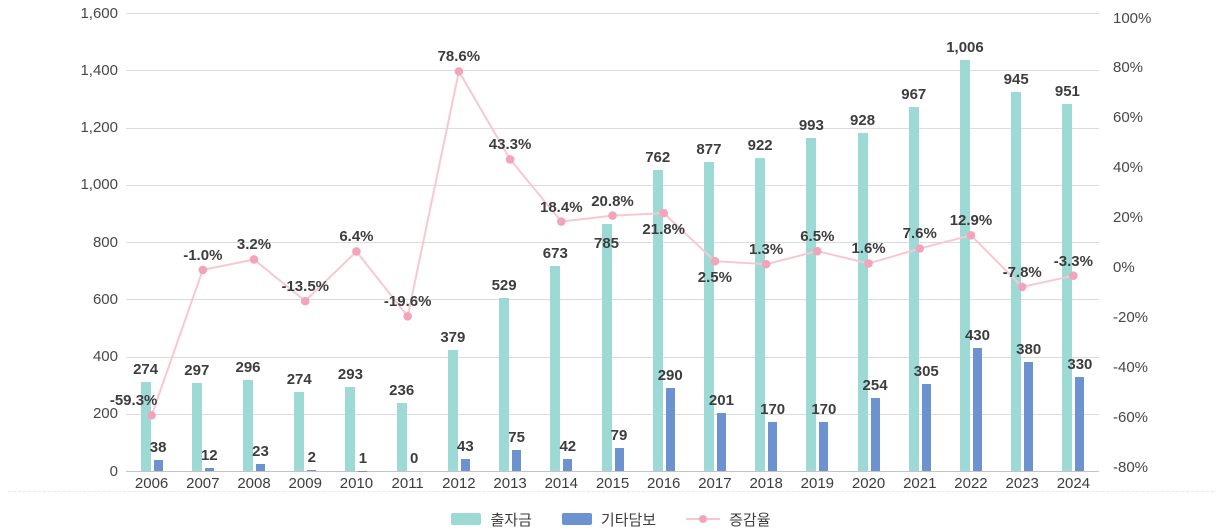 This screenshot has height=531, width=1222. Describe the element at coordinates (664, 483) in the screenshot. I see `x-axis-tick: 2016` at that location.